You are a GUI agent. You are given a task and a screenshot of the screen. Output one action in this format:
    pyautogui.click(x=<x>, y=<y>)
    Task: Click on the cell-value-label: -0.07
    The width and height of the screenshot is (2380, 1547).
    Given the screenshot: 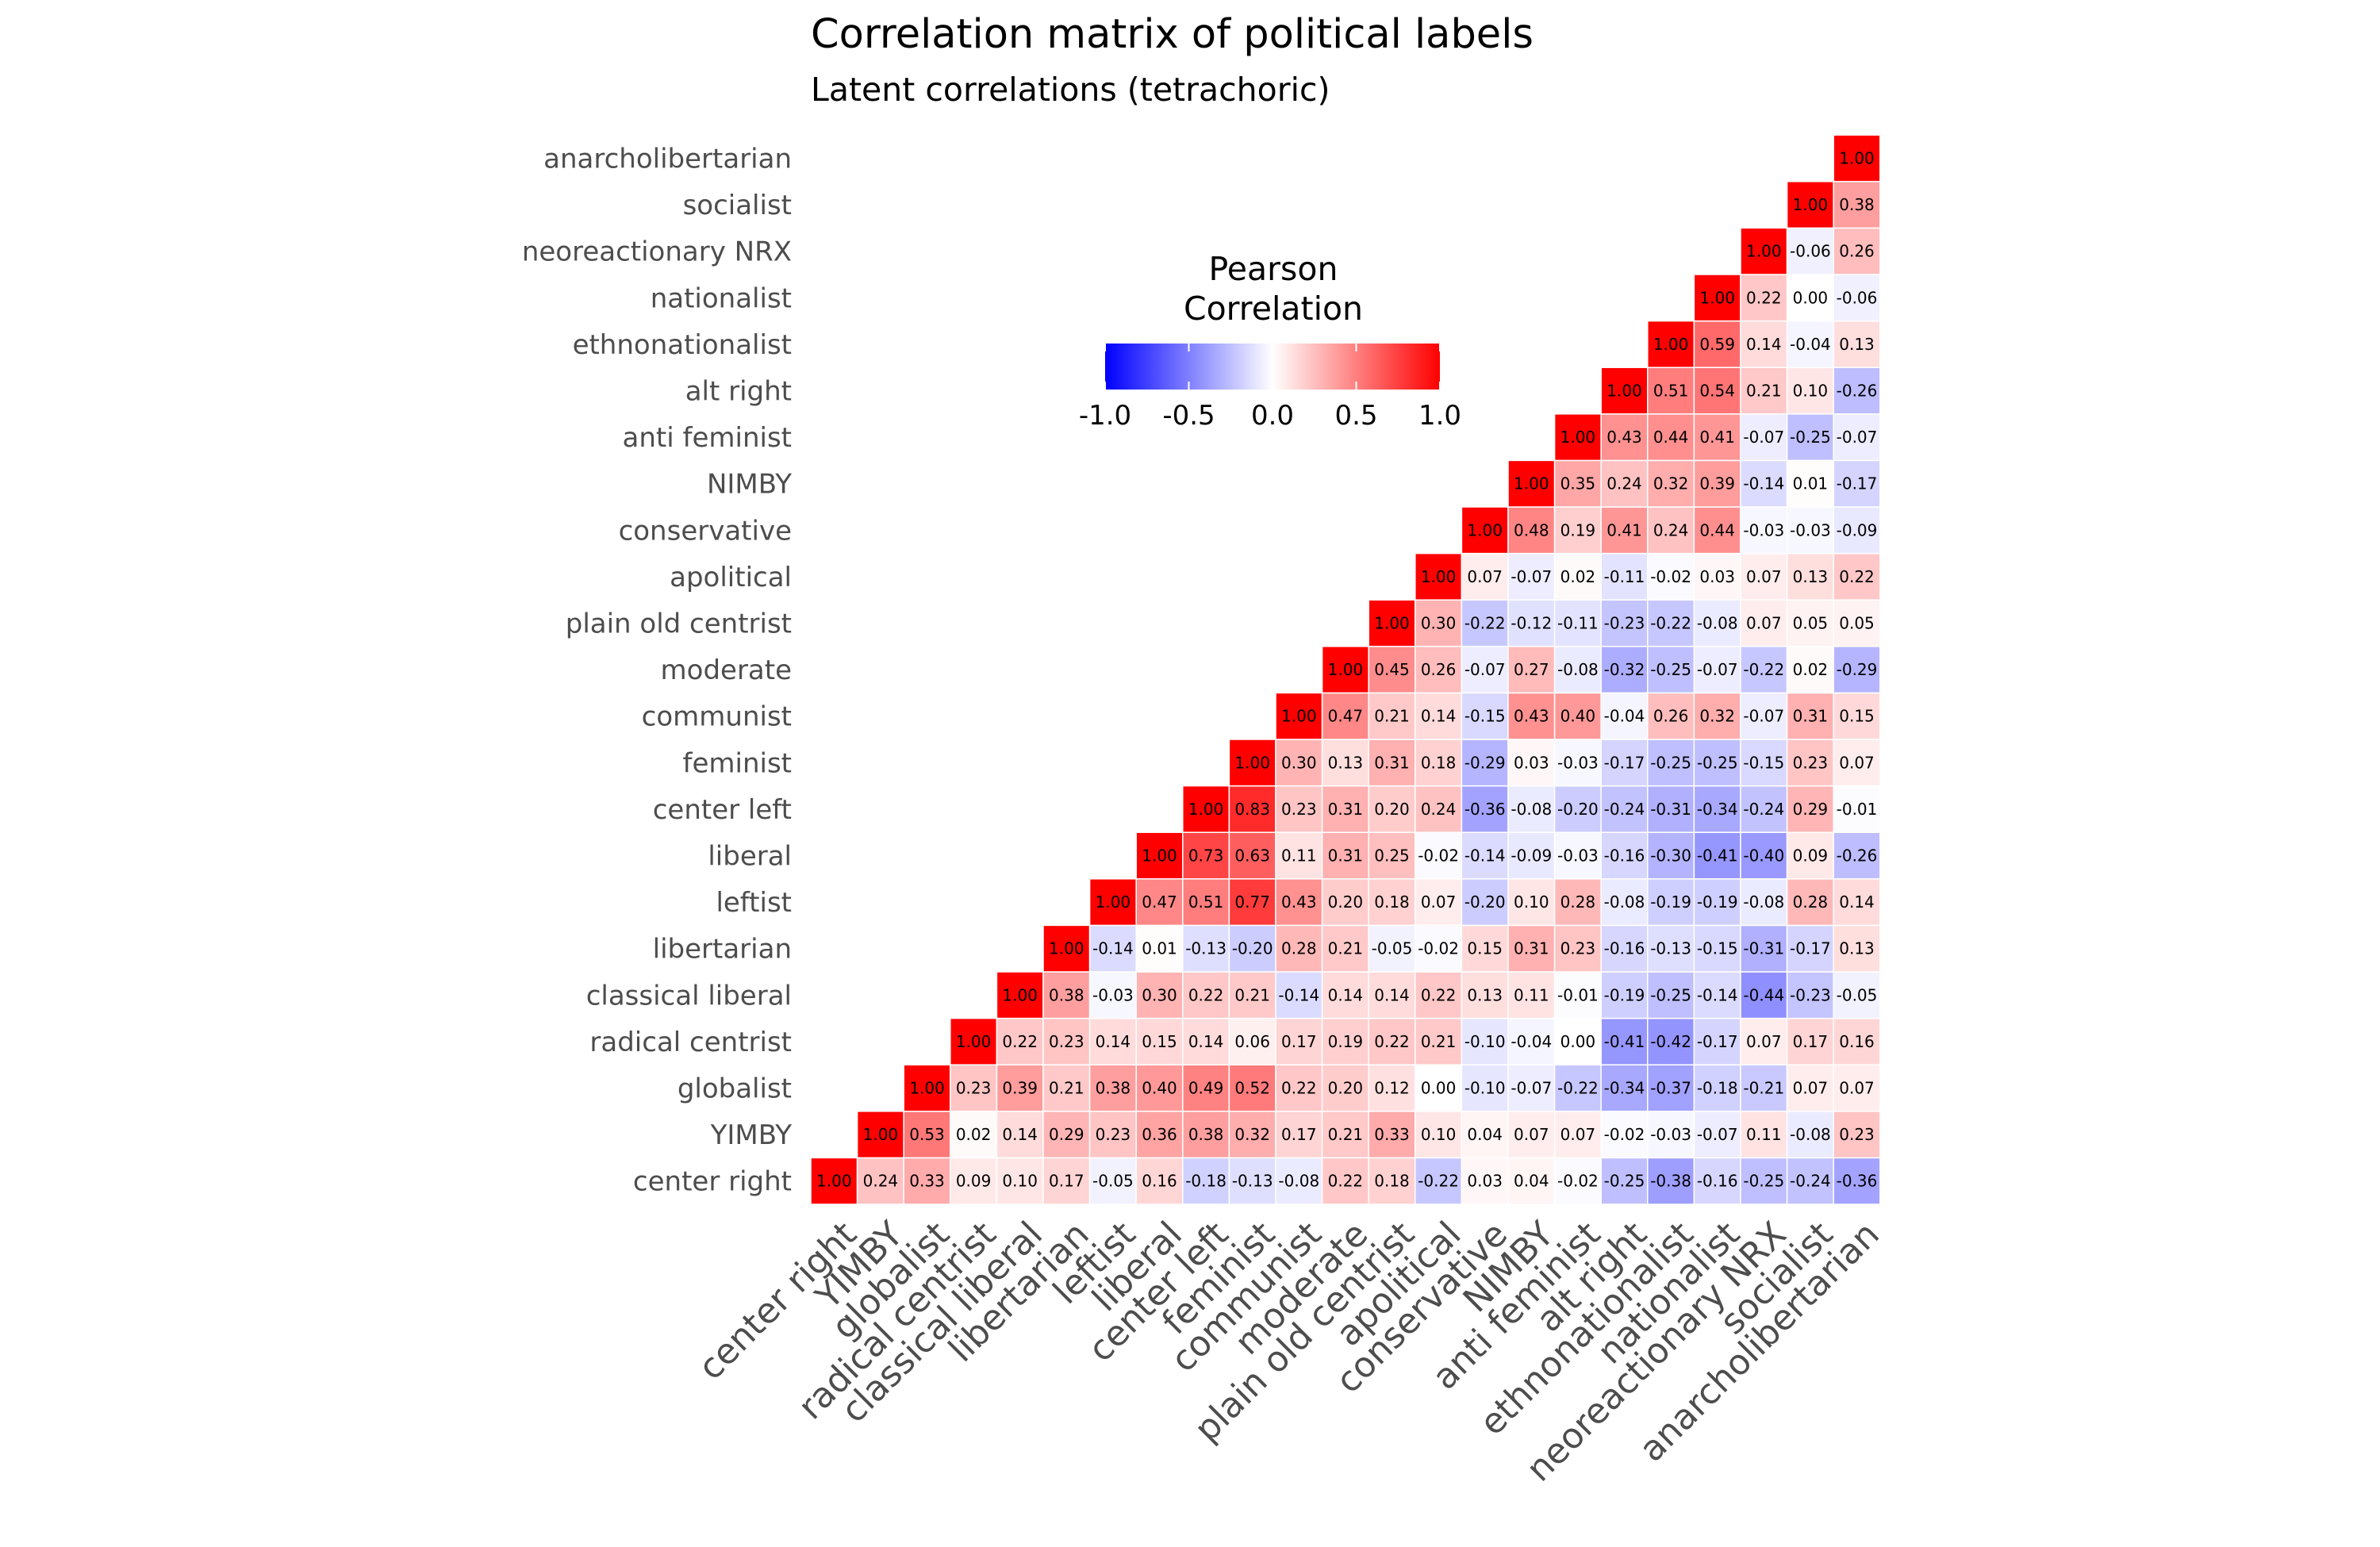 What is the action you would take?
    pyautogui.click(x=1531, y=1088)
    